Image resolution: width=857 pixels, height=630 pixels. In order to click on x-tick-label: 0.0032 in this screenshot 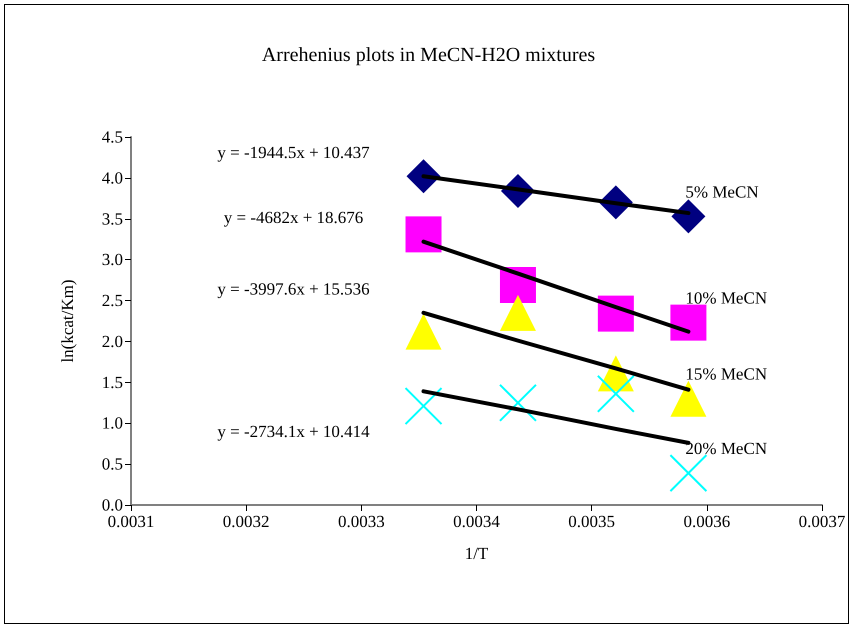, I will do `click(246, 521)`.